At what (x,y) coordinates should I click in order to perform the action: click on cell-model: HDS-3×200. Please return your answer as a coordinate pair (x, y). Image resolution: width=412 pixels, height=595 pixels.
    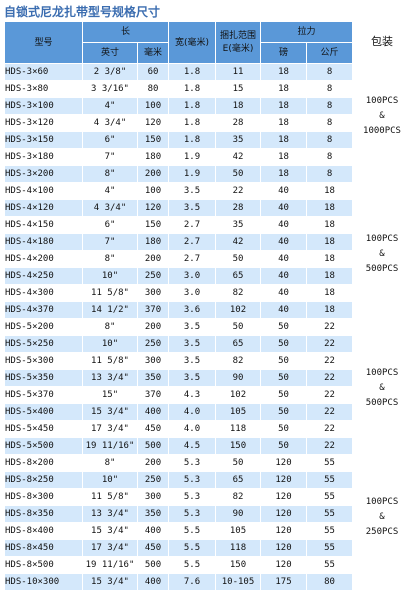
    Looking at the image, I should click on (43, 174).